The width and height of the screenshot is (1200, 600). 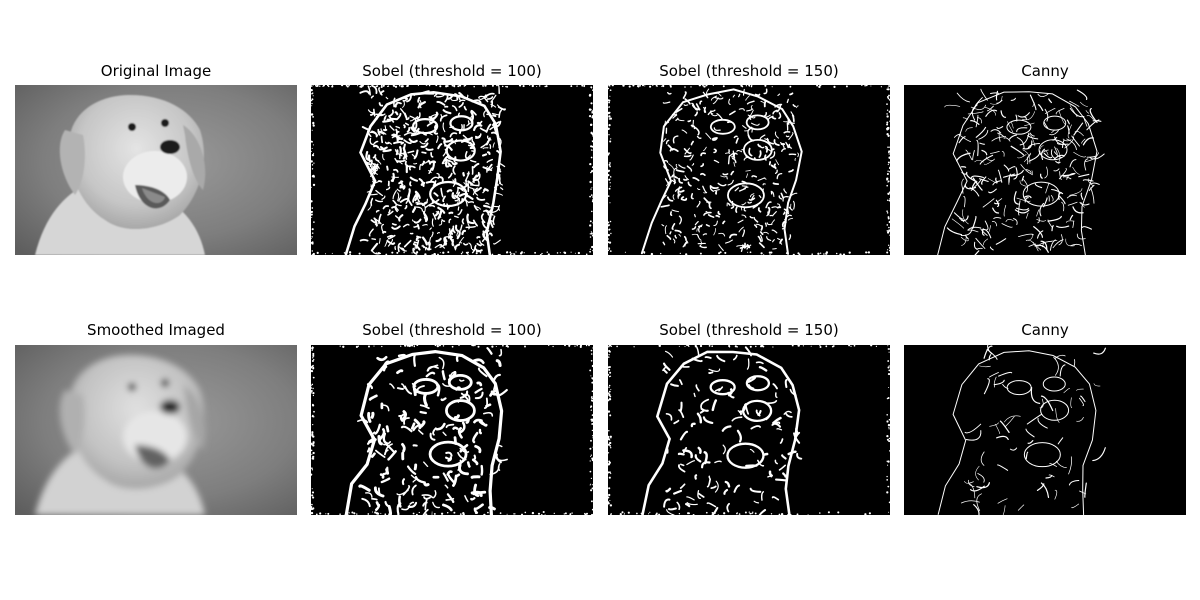 I want to click on smoothed-dog-photo, so click(x=156, y=430).